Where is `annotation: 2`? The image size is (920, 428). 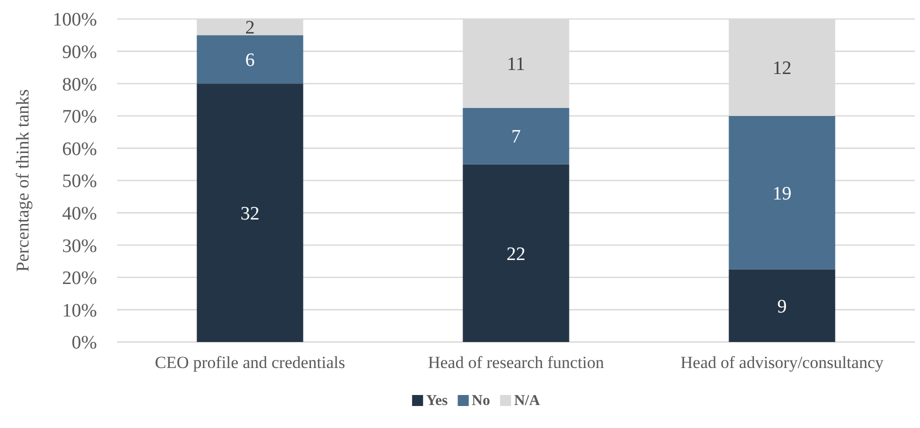
annotation: 2 is located at coordinates (250, 28).